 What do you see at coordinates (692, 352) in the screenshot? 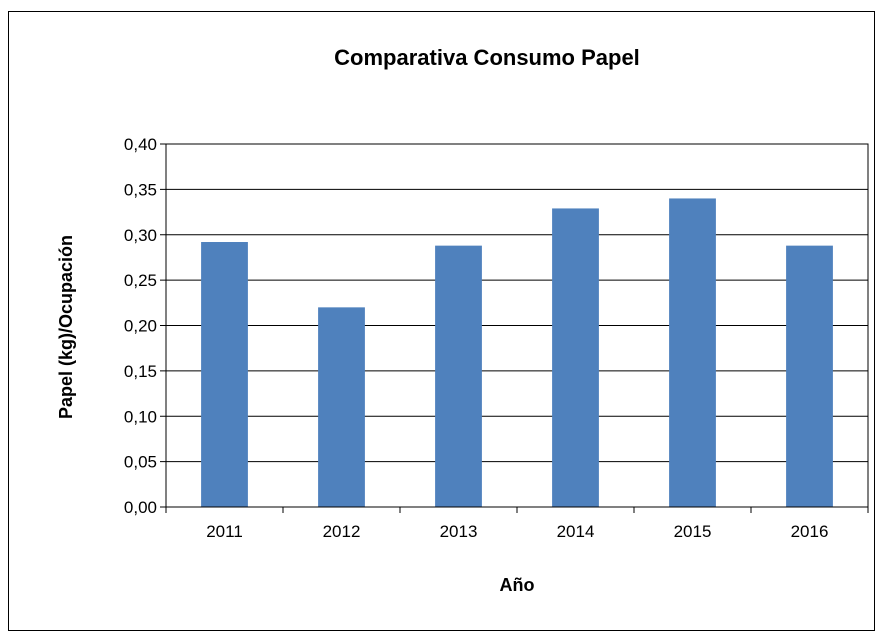
I see `bar-2015` at bounding box center [692, 352].